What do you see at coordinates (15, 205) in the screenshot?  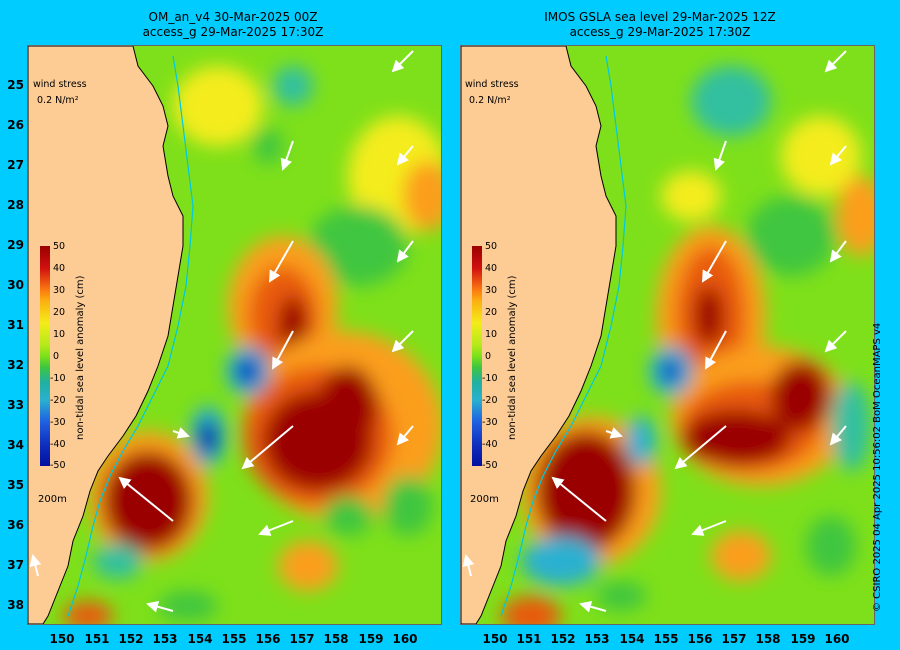 I see `y-tick: 28` at bounding box center [15, 205].